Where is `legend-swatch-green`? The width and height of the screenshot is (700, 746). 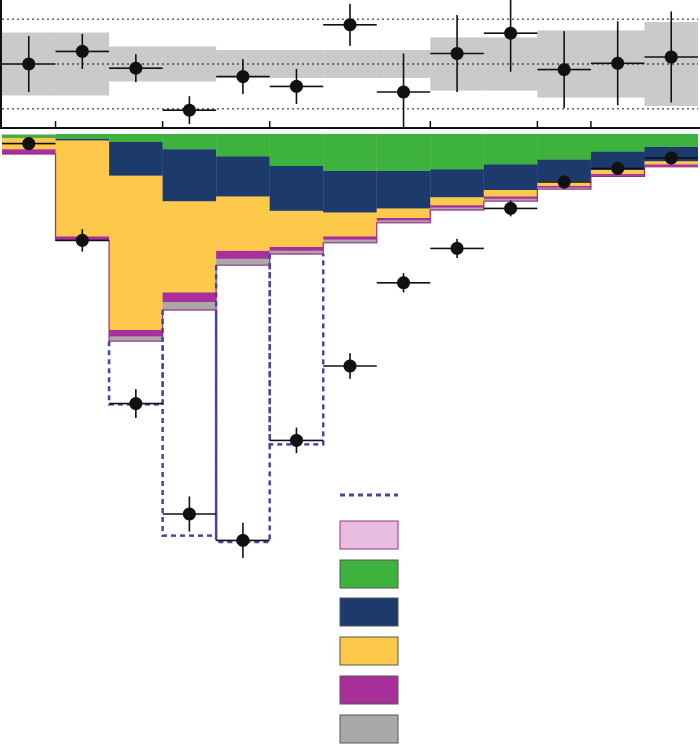 legend-swatch-green is located at coordinates (369, 574).